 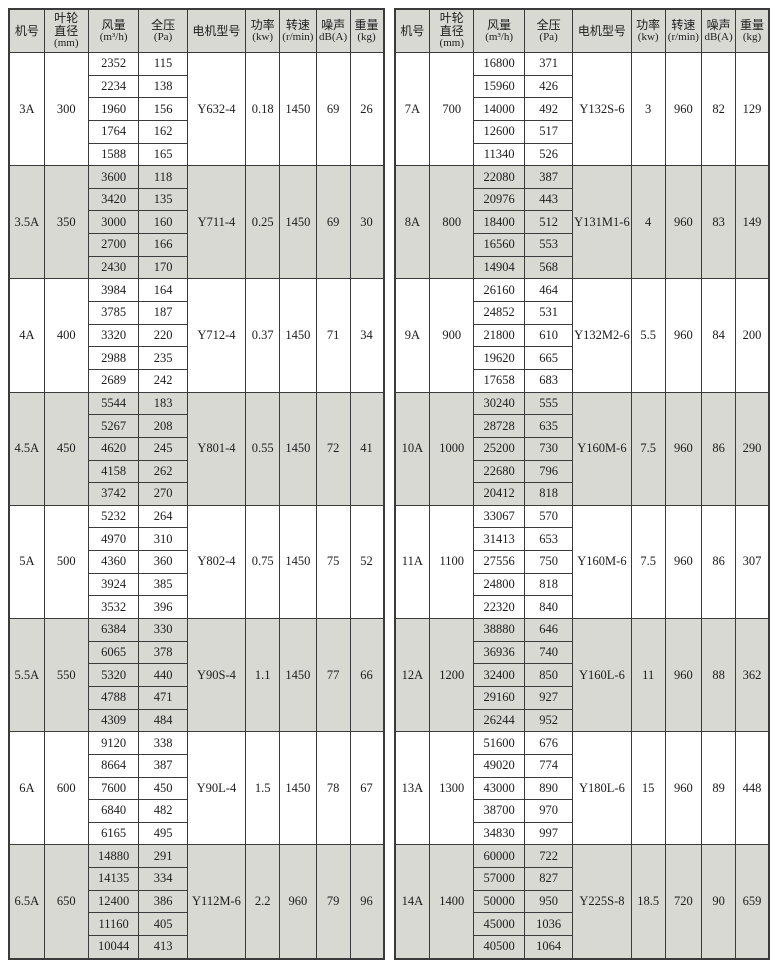 What do you see at coordinates (196, 335) in the screenshot?
I see `spec-row-4A-2: 3320 220` at bounding box center [196, 335].